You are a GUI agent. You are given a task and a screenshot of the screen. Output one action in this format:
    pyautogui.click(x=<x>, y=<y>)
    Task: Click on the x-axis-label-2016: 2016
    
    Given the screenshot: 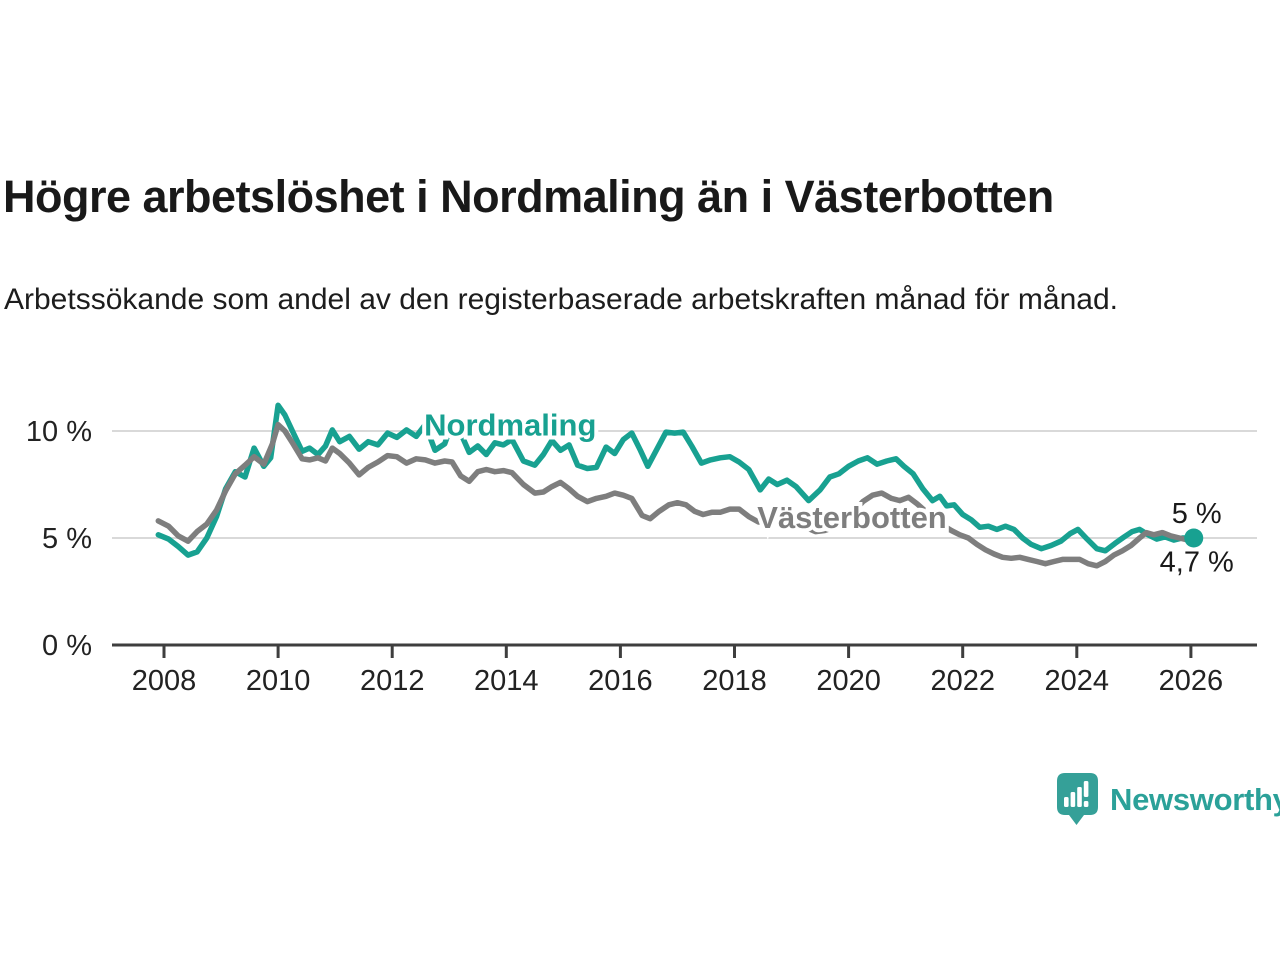 What is the action you would take?
    pyautogui.click(x=620, y=681)
    